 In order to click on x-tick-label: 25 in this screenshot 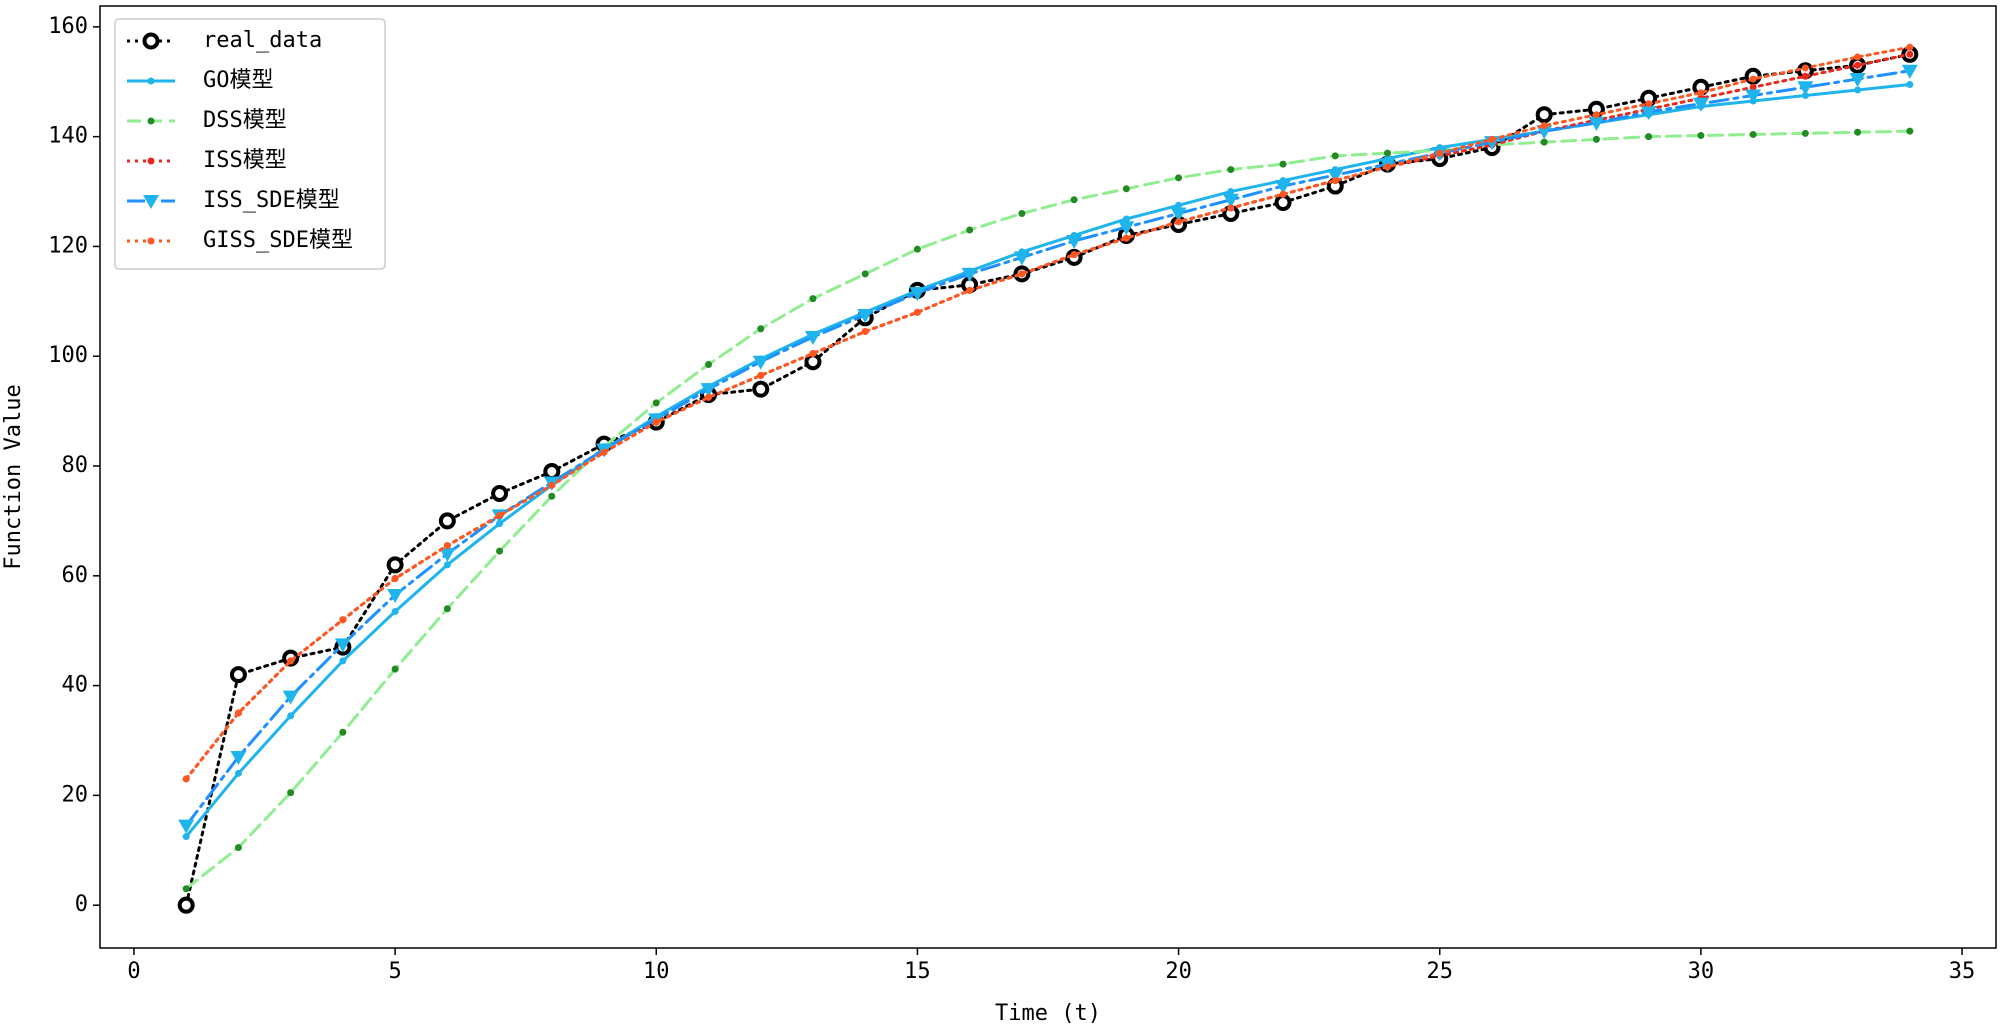, I will do `click(1439, 971)`.